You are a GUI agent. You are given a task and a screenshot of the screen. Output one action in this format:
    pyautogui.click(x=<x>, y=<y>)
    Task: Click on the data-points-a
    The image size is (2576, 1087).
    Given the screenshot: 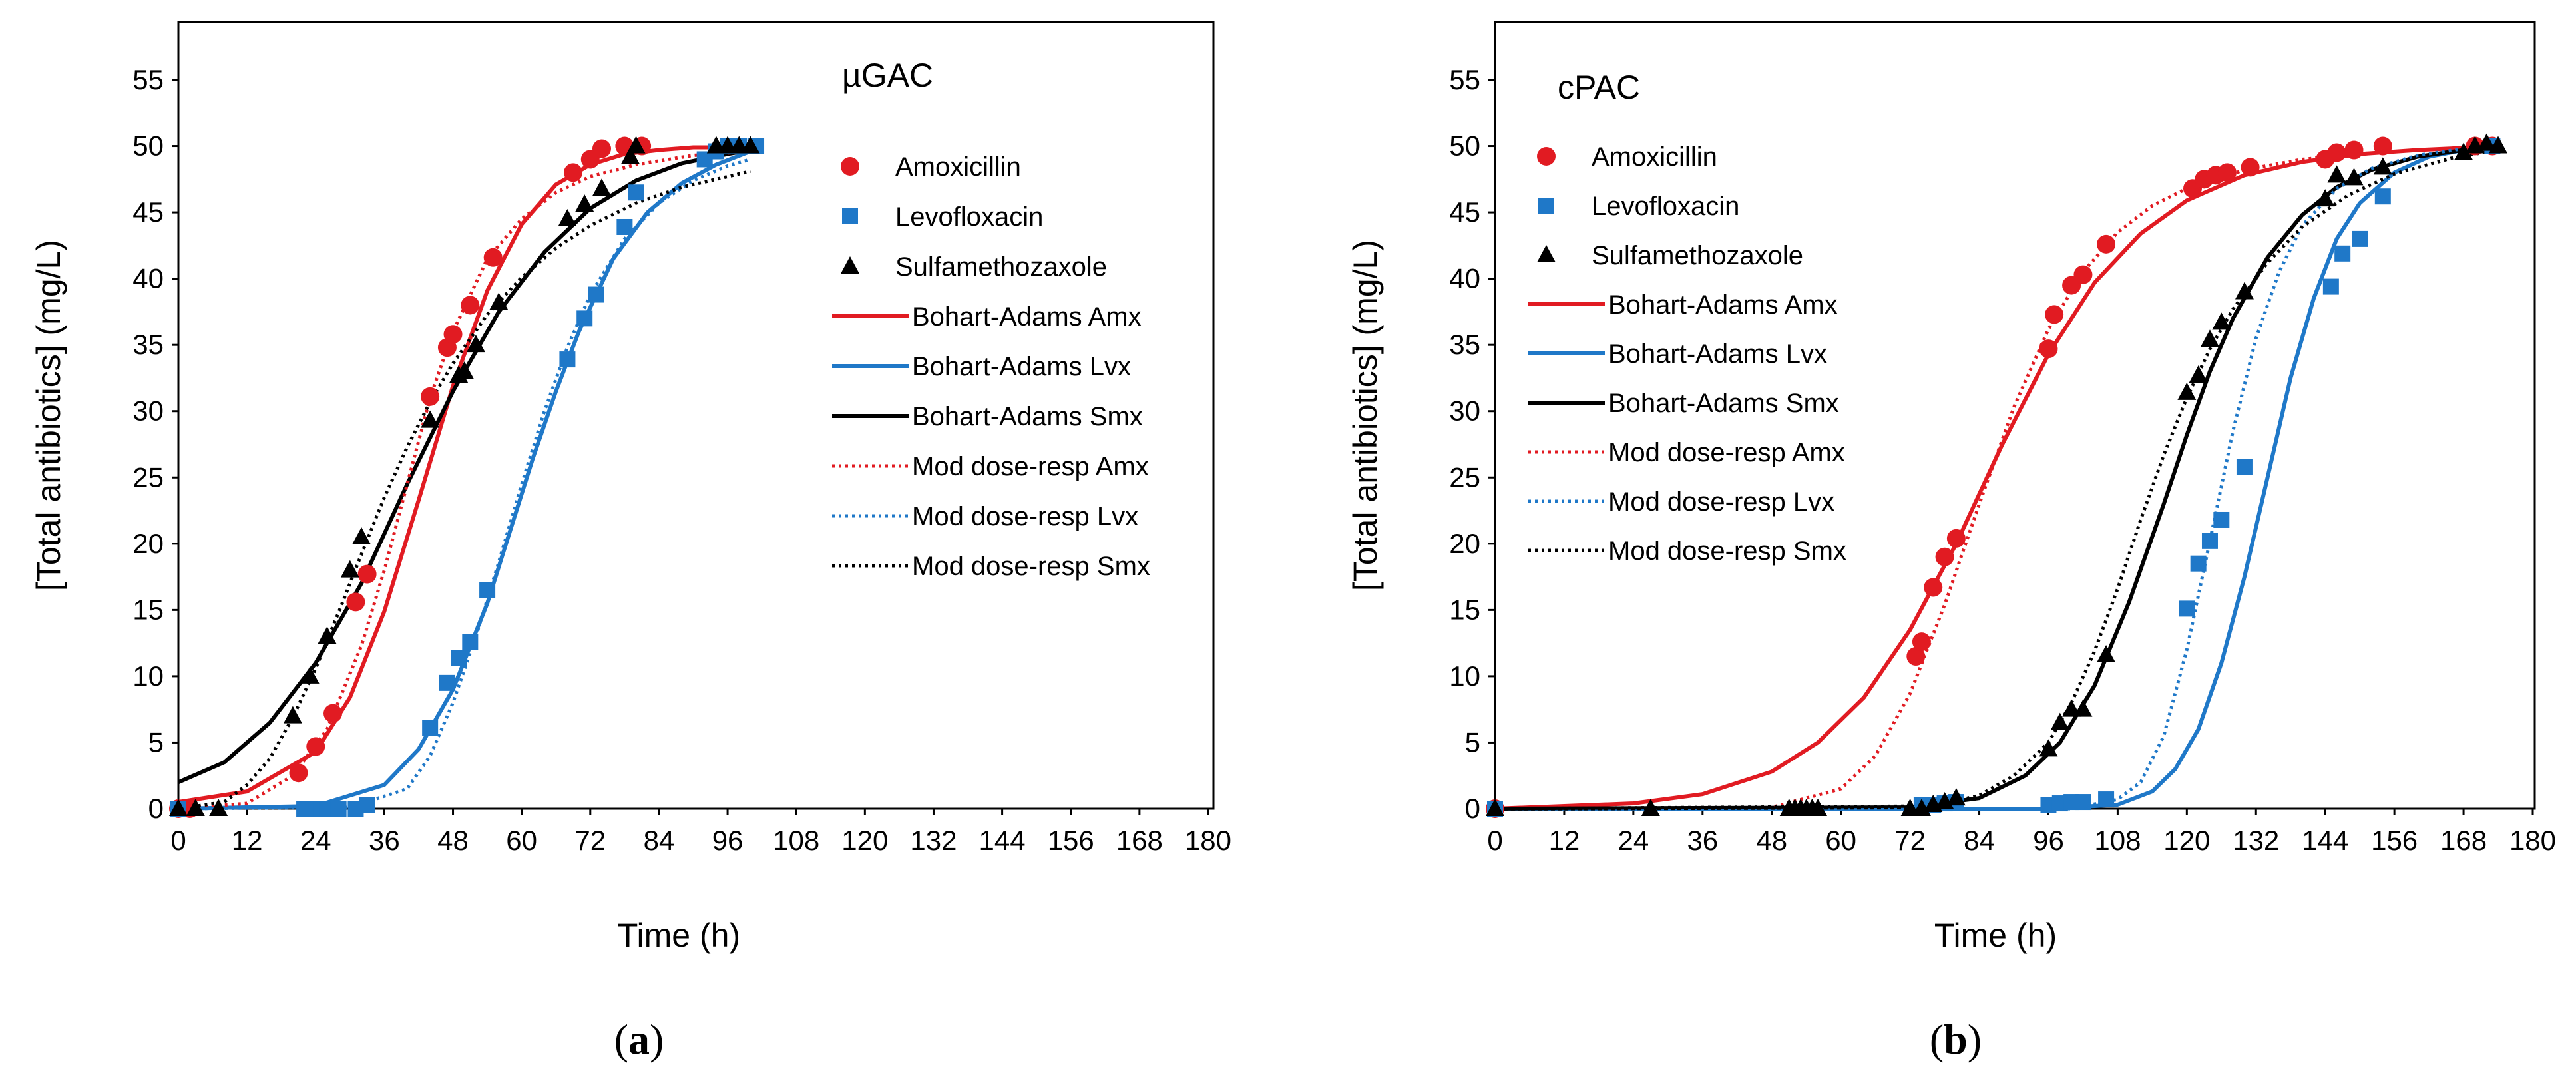 What is the action you would take?
    pyautogui.click(x=467, y=477)
    